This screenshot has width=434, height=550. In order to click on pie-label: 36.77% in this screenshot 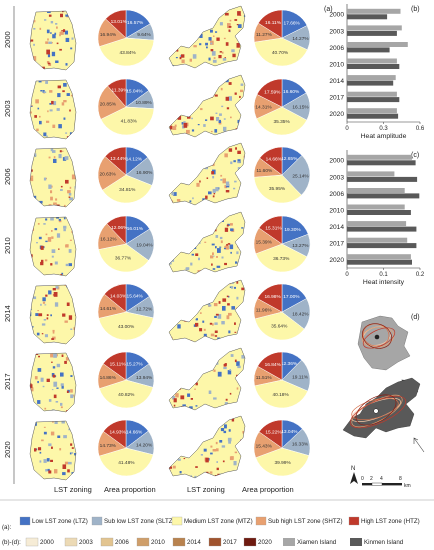, I will do `click(123, 259)`.